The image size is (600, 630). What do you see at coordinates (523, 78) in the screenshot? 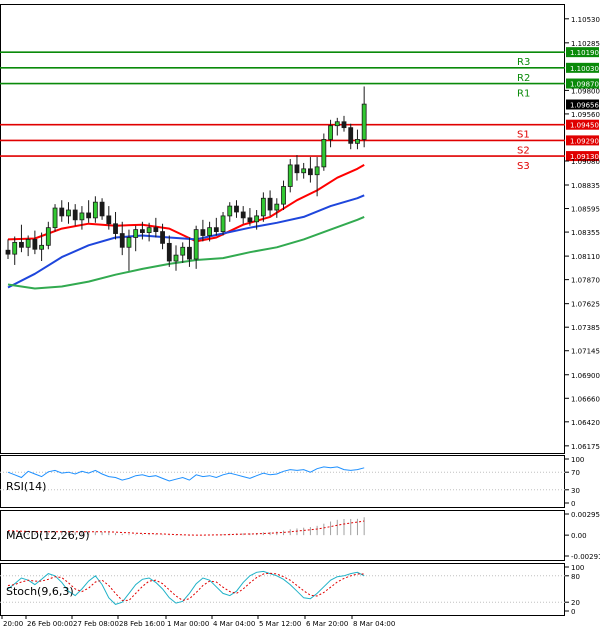
I see `level-name-r2: R2` at bounding box center [523, 78].